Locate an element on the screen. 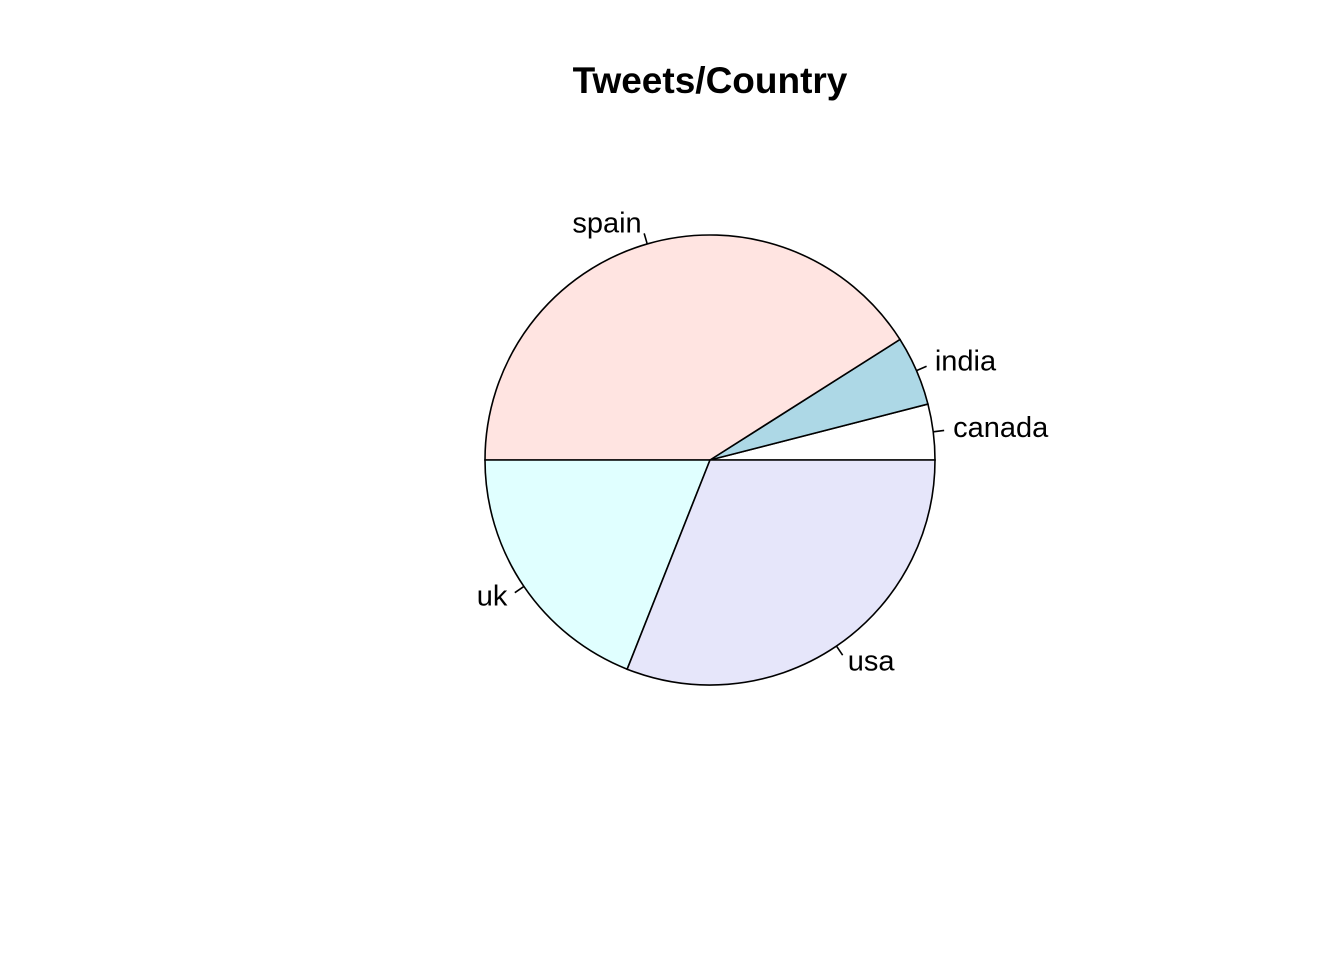 The height and width of the screenshot is (960, 1344). label-tick-uk is located at coordinates (519, 589).